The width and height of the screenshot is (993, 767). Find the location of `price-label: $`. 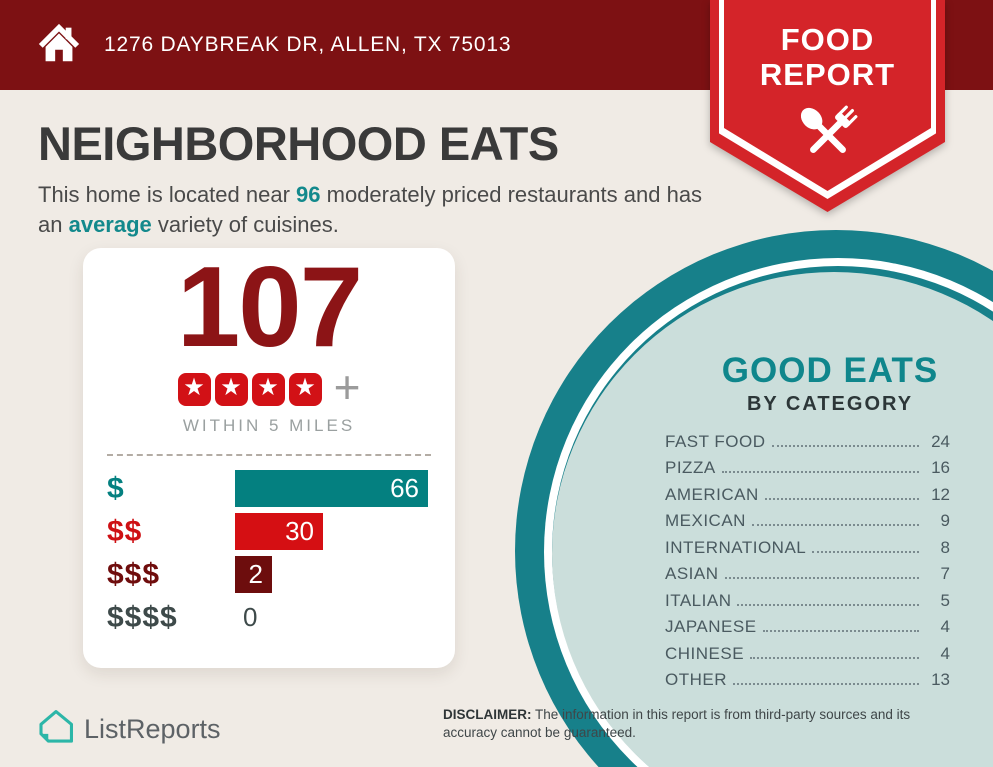

price-label: $ is located at coordinates (116, 488).